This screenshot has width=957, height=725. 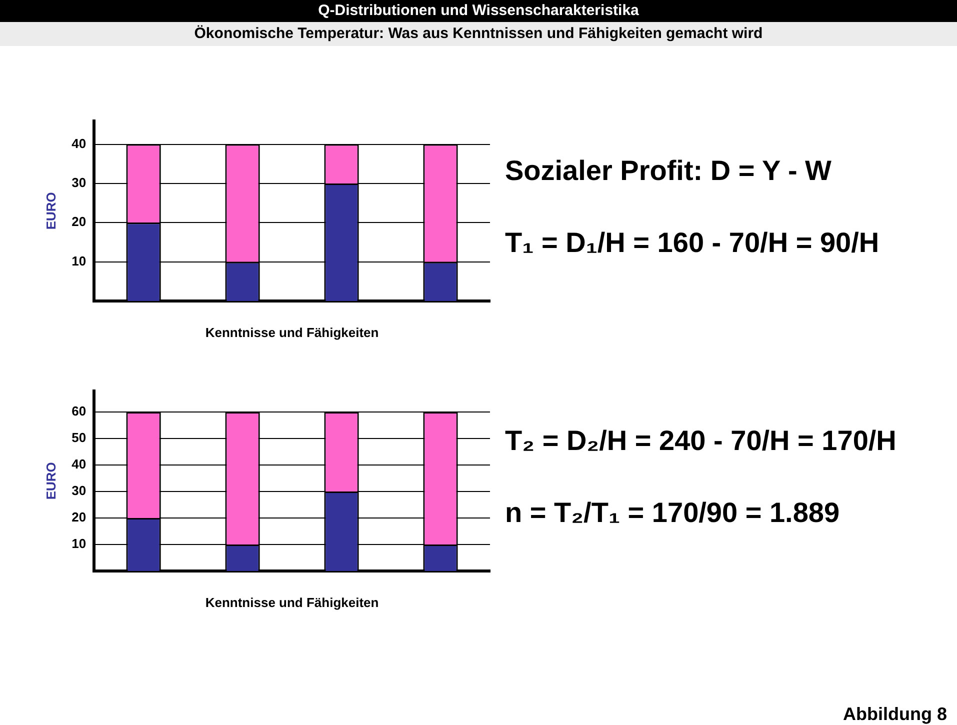 I want to click on text: T₁ = D₁/H = 160 - 70/H = 90/H, so click(x=692, y=243).